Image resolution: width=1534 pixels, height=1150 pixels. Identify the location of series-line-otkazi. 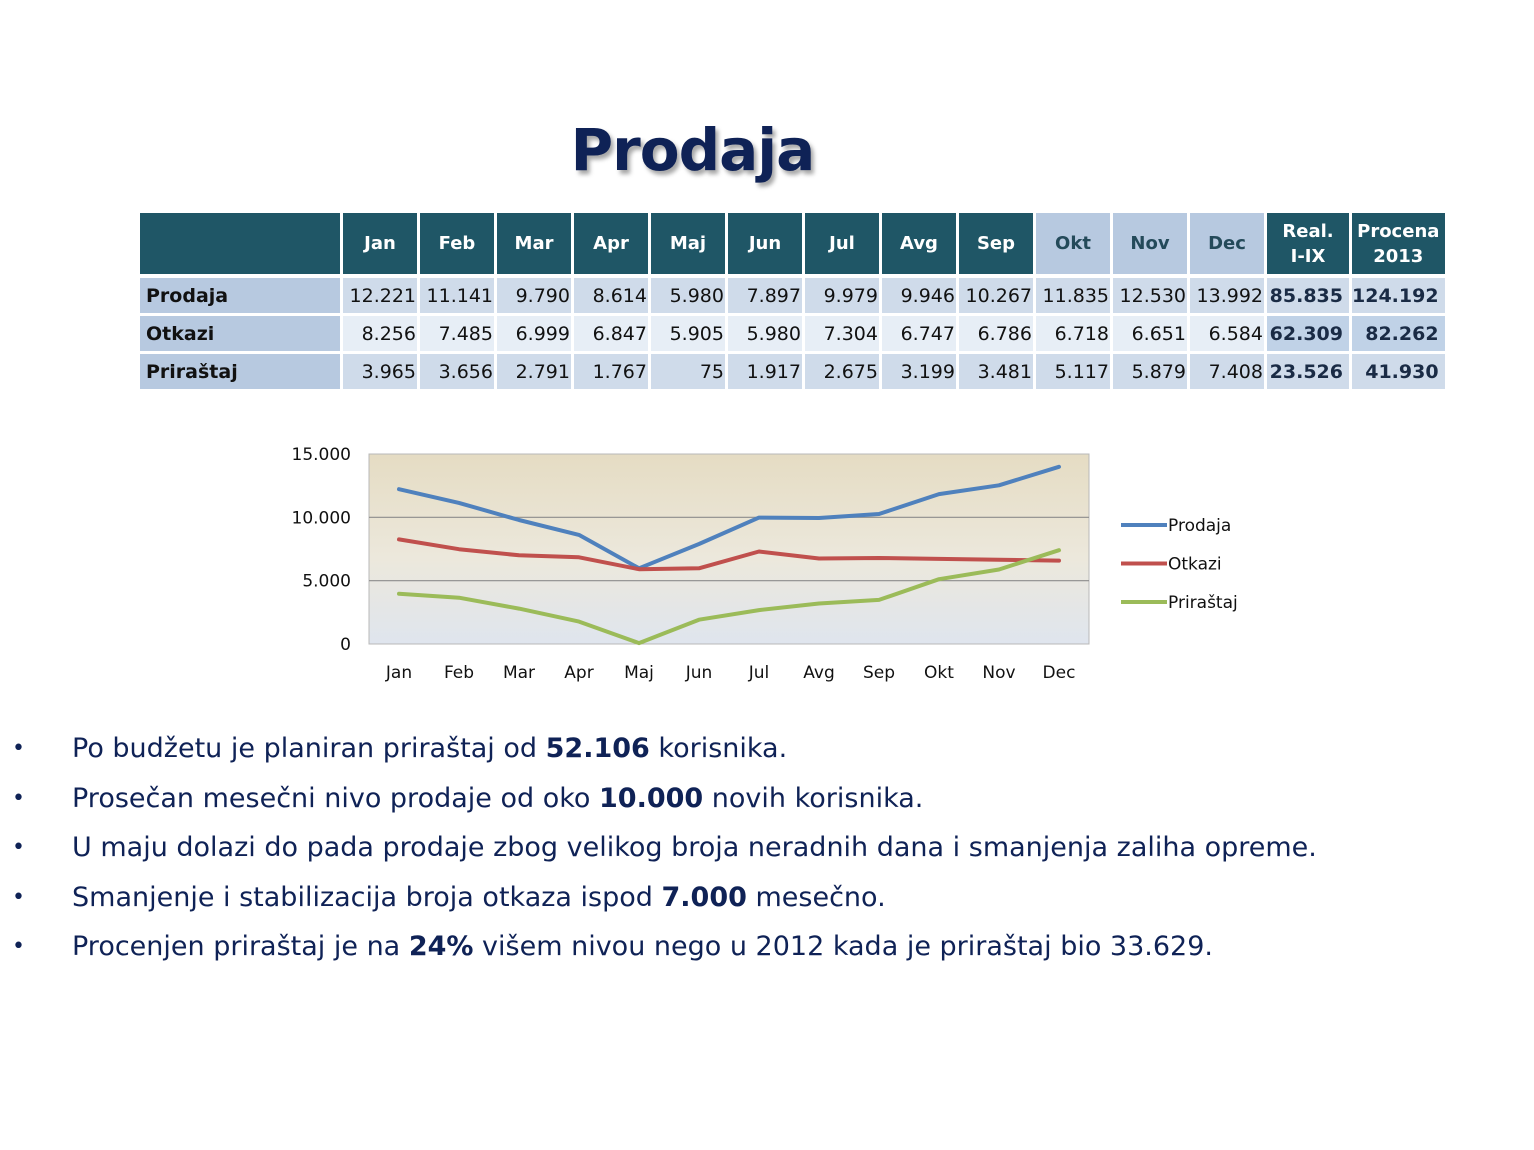
(729, 554).